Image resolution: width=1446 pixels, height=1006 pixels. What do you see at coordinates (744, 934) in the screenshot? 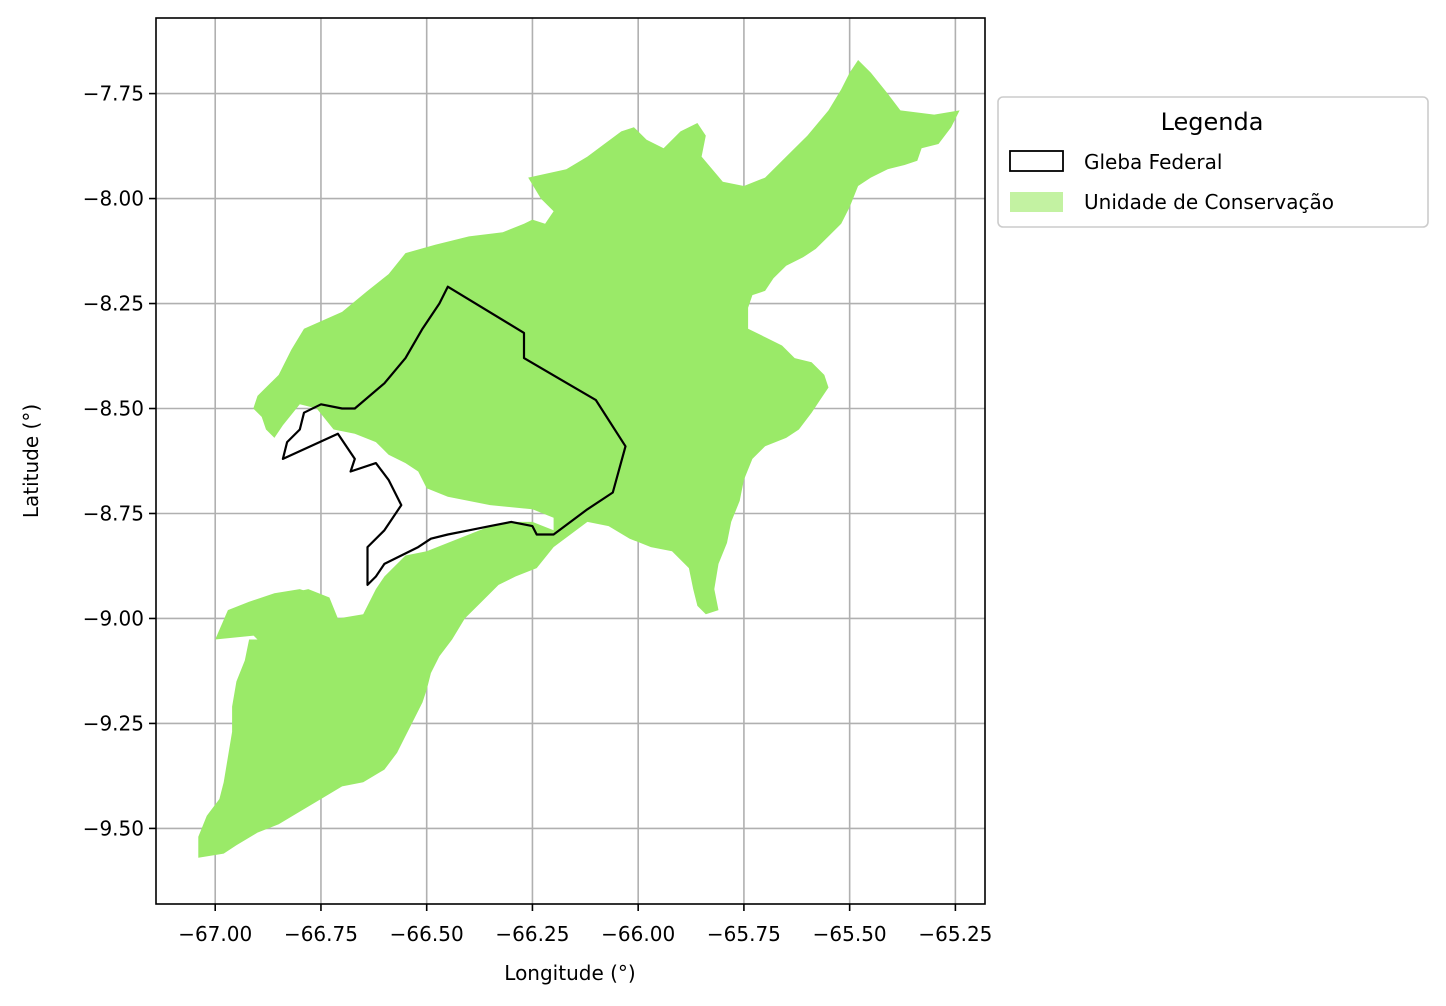
I see `x-tick-label: −65.75` at bounding box center [744, 934].